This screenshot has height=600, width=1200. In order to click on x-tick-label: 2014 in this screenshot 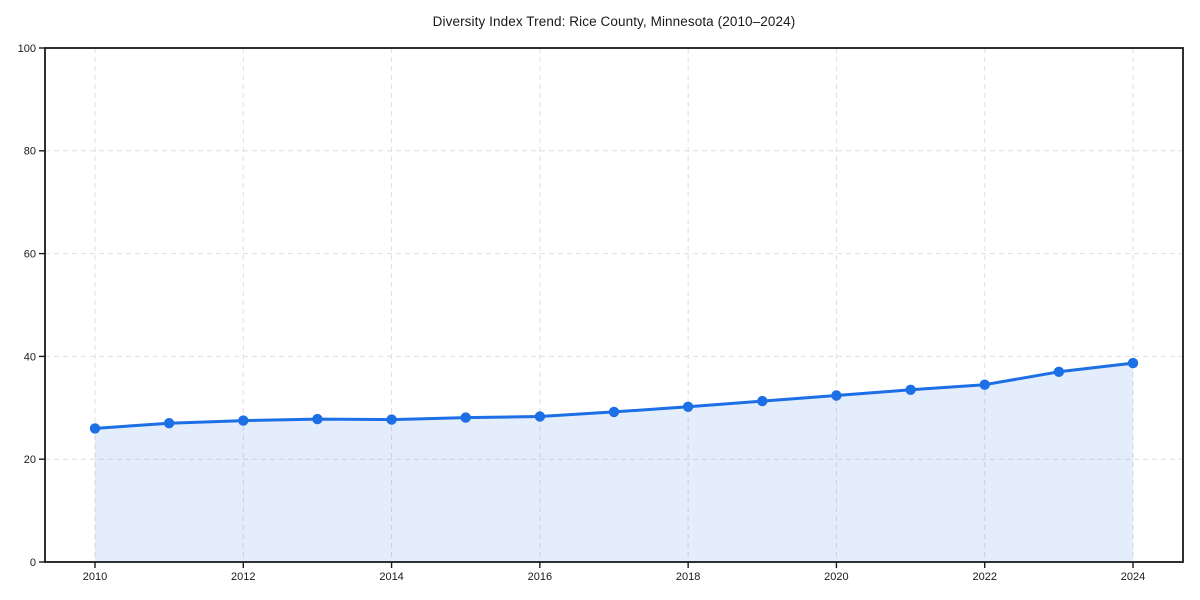, I will do `click(391, 577)`.